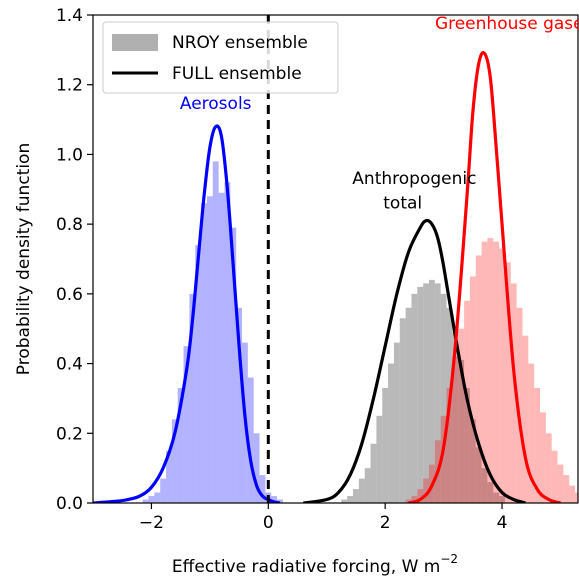  Describe the element at coordinates (237, 74) in the screenshot. I see `legend-label-full: FULL ensemble` at that location.